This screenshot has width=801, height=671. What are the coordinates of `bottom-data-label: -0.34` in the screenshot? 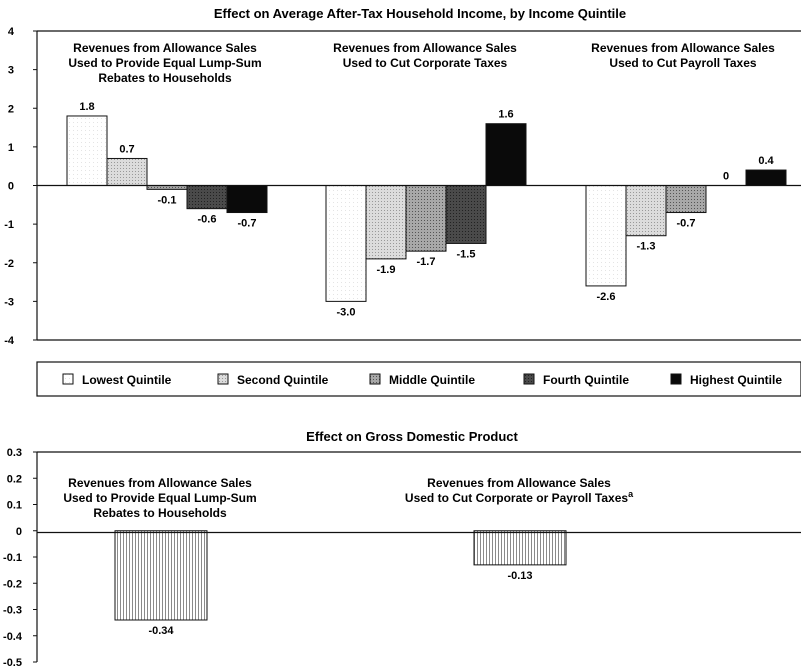 It's located at (161, 631).